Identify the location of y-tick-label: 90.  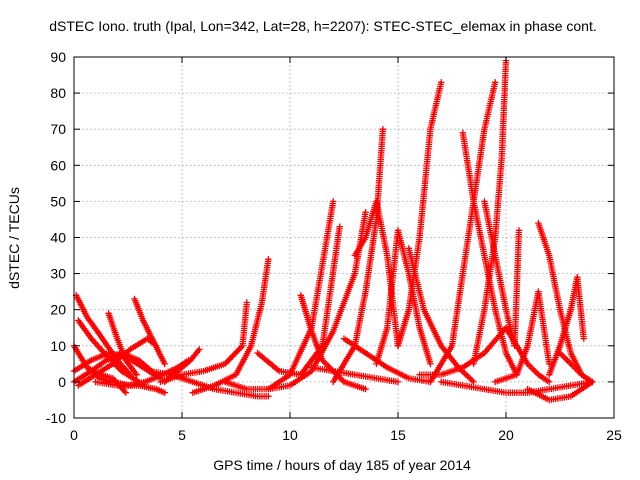
(58, 57).